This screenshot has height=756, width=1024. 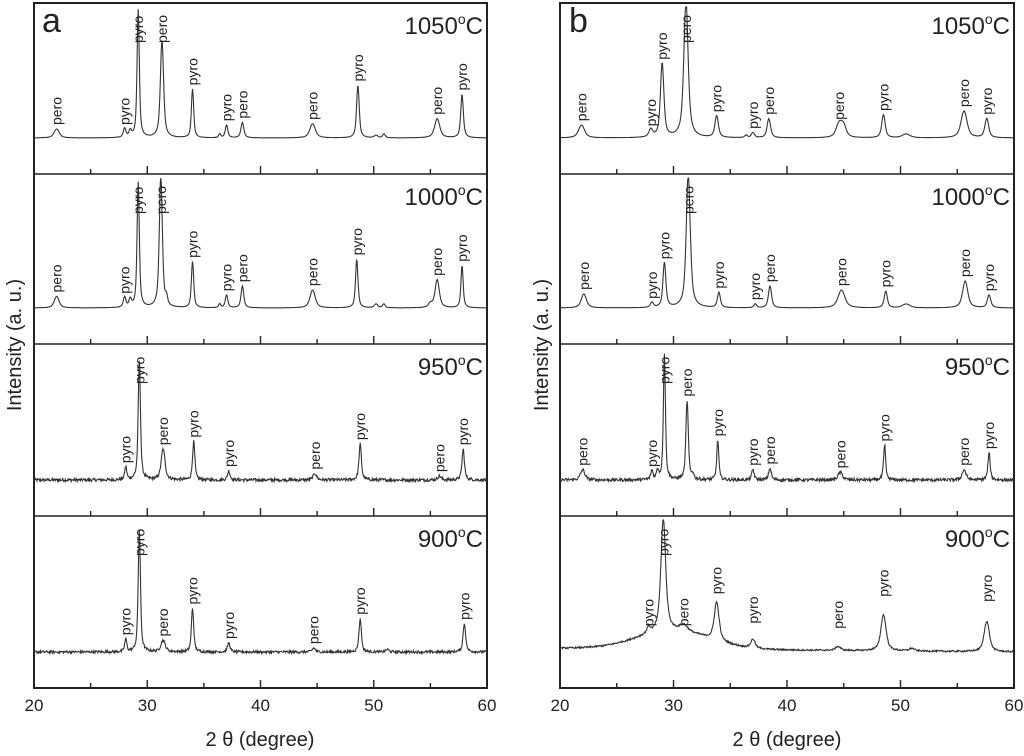 I want to click on x-tick-label: 40, so click(x=787, y=705).